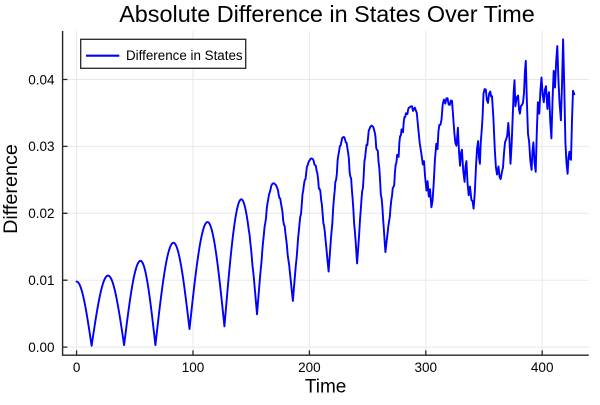 The image size is (600, 405). I want to click on svg-text: 0.02, so click(41, 213).